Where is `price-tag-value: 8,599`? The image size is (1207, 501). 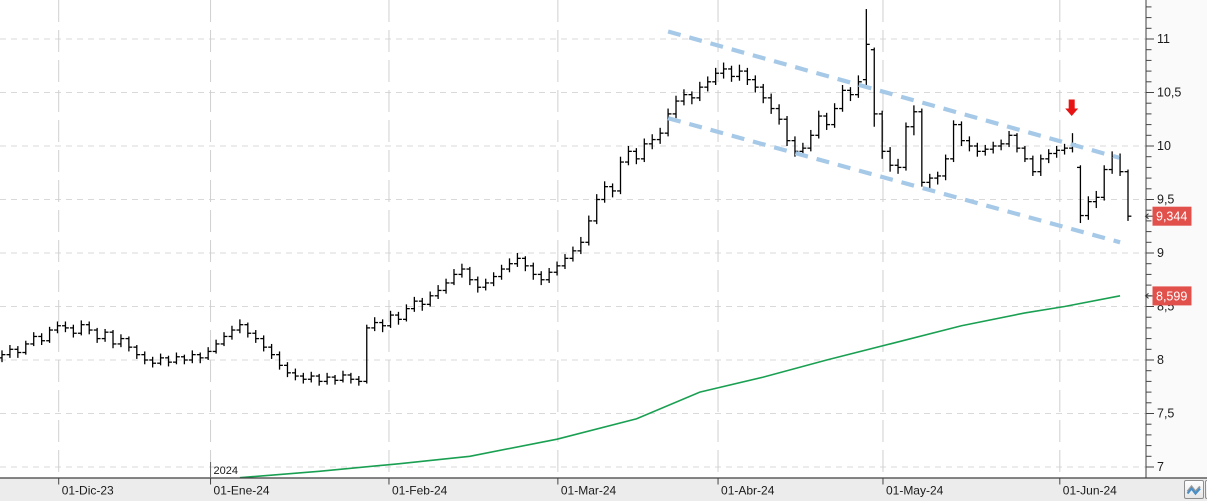 price-tag-value: 8,599 is located at coordinates (1171, 296).